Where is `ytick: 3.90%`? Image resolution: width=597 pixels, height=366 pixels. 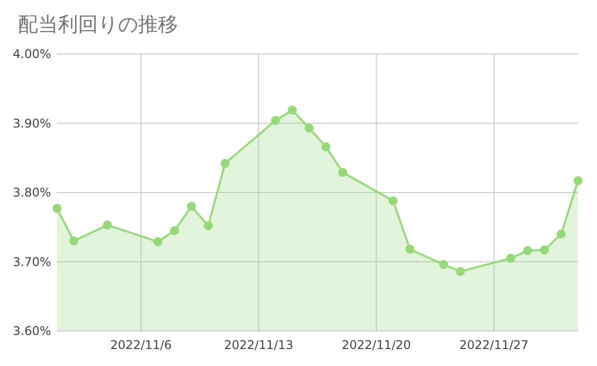
ytick: 3.90% is located at coordinates (31, 123).